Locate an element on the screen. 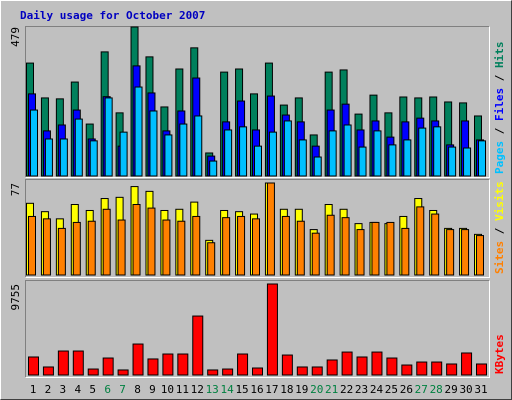 This screenshot has width=512, height=400. x-tick-label: 2 is located at coordinates (48, 389).